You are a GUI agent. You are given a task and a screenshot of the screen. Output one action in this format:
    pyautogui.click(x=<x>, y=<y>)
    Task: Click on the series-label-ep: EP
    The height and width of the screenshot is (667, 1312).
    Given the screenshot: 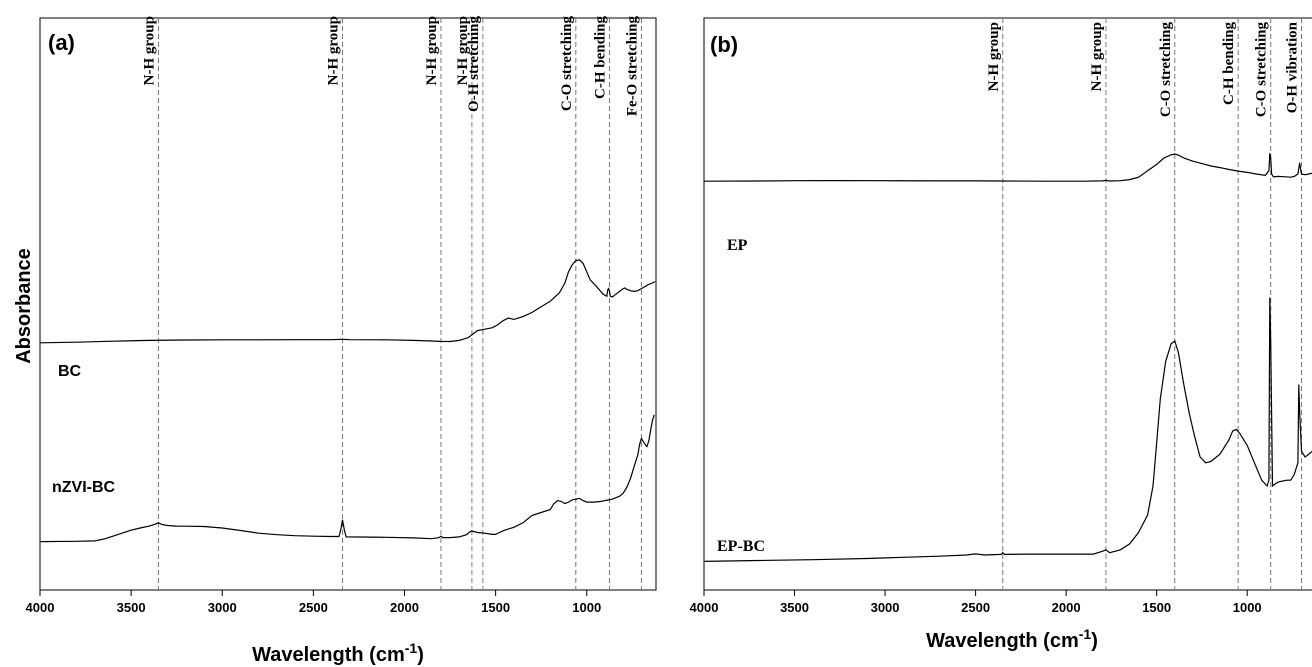 What is the action you would take?
    pyautogui.click(x=737, y=245)
    